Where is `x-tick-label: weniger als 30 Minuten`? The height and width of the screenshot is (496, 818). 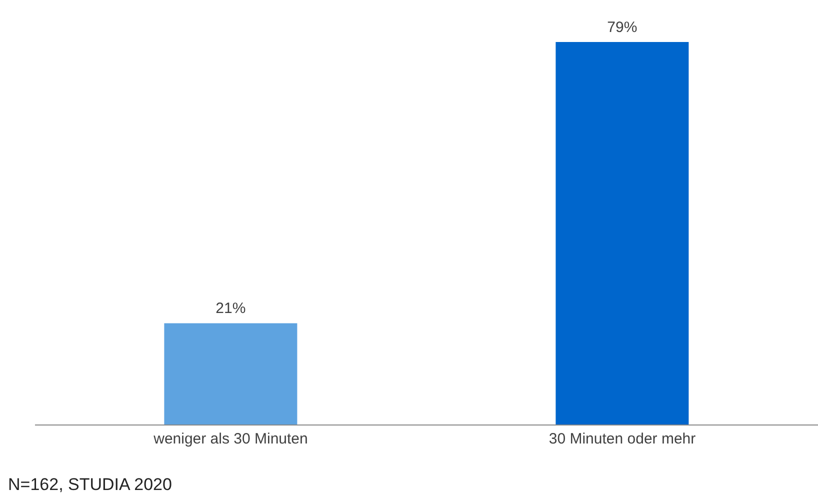
x-tick-label: weniger als 30 Minuten is located at coordinates (230, 439).